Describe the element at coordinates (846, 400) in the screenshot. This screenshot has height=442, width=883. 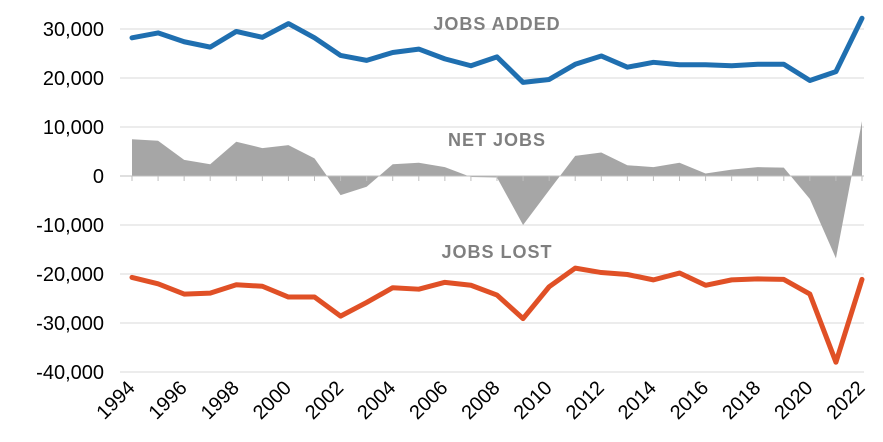
I see `x-tick-label: 2022` at that location.